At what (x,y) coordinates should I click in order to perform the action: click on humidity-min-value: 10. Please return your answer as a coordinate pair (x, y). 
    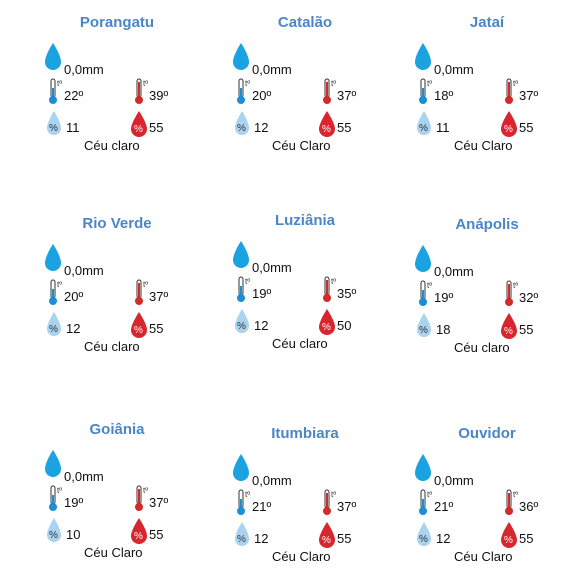
    Looking at the image, I should click on (73, 534).